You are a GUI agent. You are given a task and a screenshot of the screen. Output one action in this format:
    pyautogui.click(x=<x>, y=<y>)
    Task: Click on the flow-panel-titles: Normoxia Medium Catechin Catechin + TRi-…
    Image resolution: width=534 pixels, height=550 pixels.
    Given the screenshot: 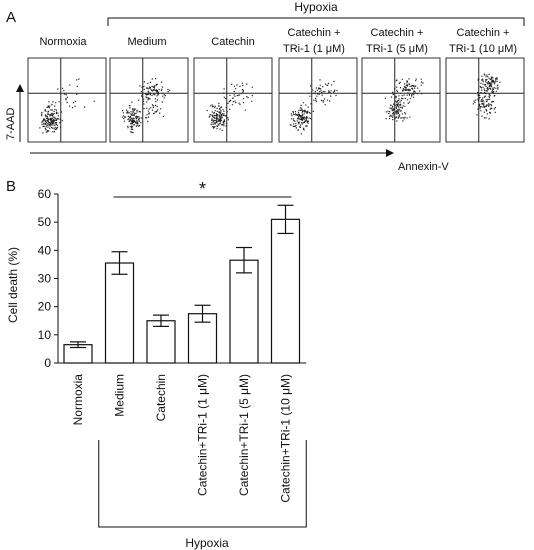 What is the action you would take?
    pyautogui.click(x=278, y=41)
    